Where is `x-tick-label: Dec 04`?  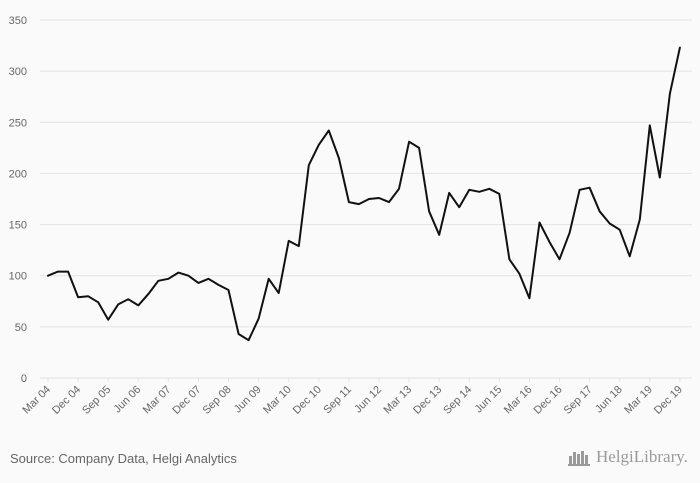 x-tick-label: Dec 04 is located at coordinates (66, 400).